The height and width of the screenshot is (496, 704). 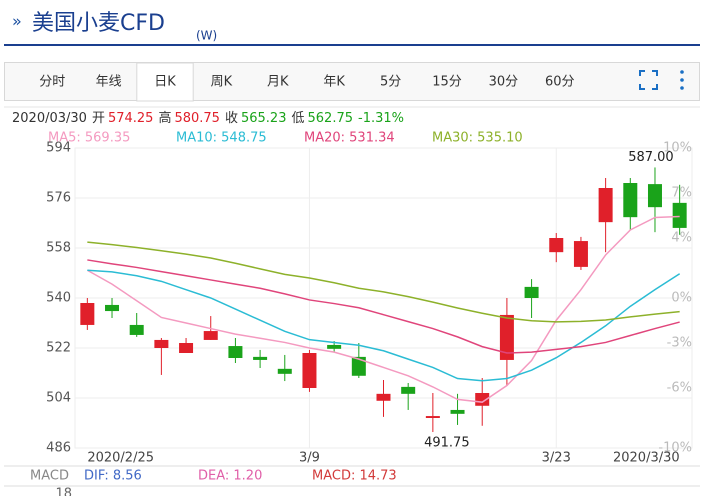 What do you see at coordinates (278, 82) in the screenshot?
I see `tab: 月K` at bounding box center [278, 82].